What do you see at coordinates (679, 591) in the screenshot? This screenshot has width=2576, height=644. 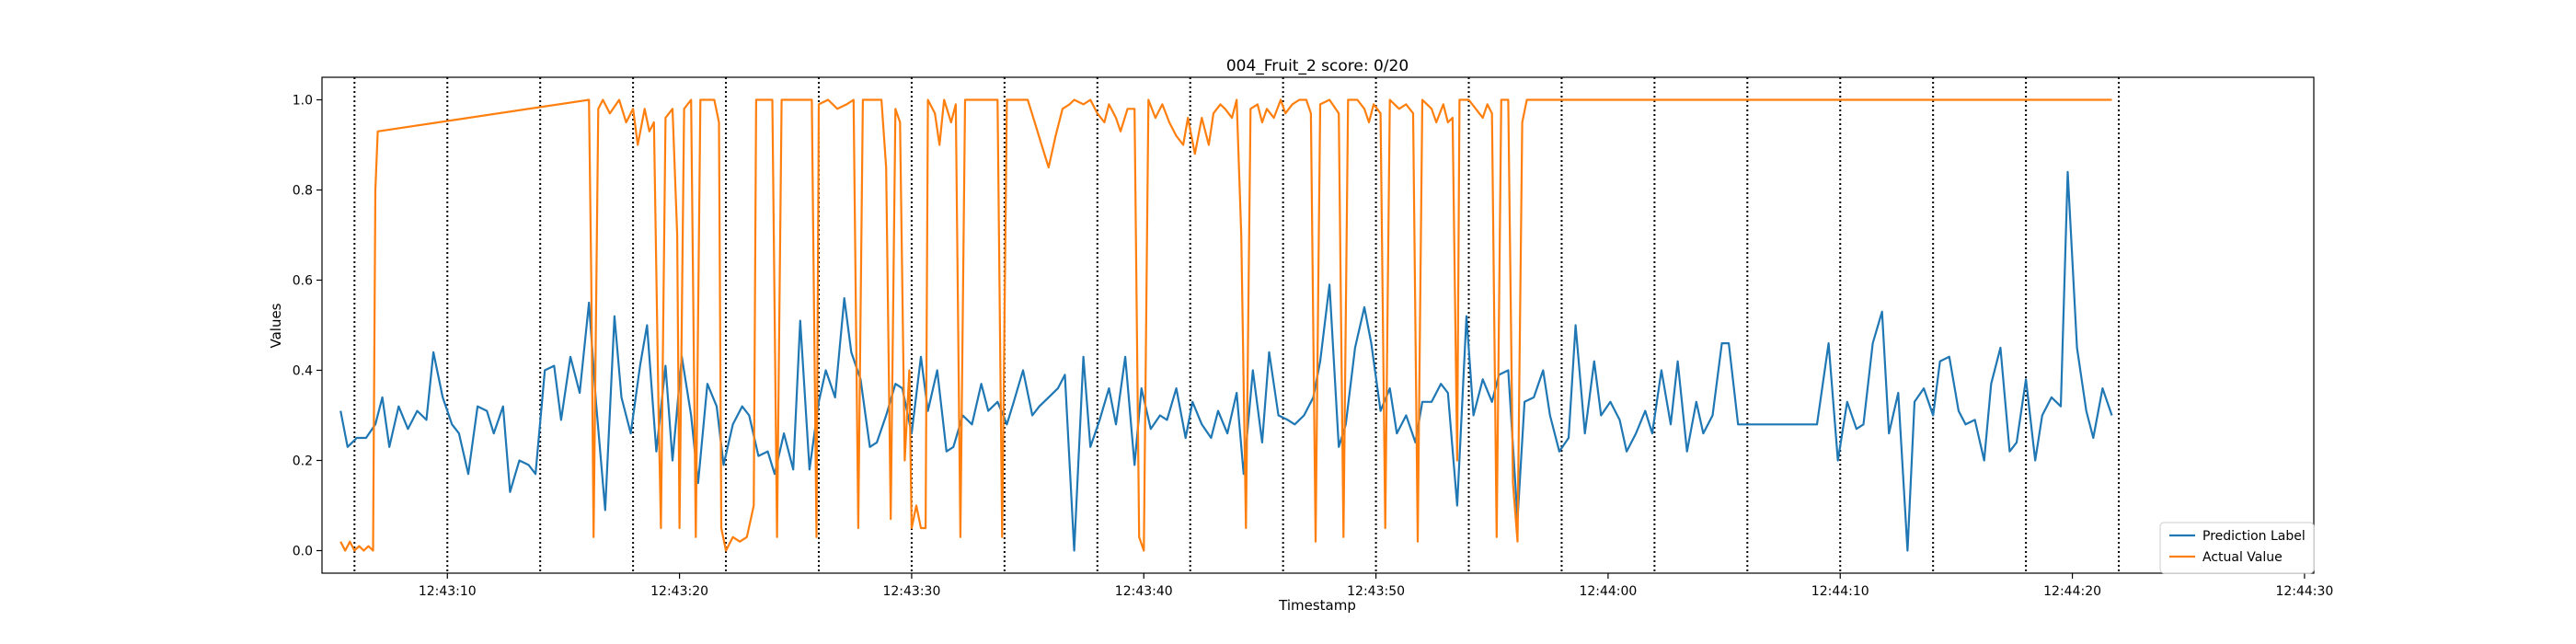 I see `x-tick-label: 12:43:20` at bounding box center [679, 591].